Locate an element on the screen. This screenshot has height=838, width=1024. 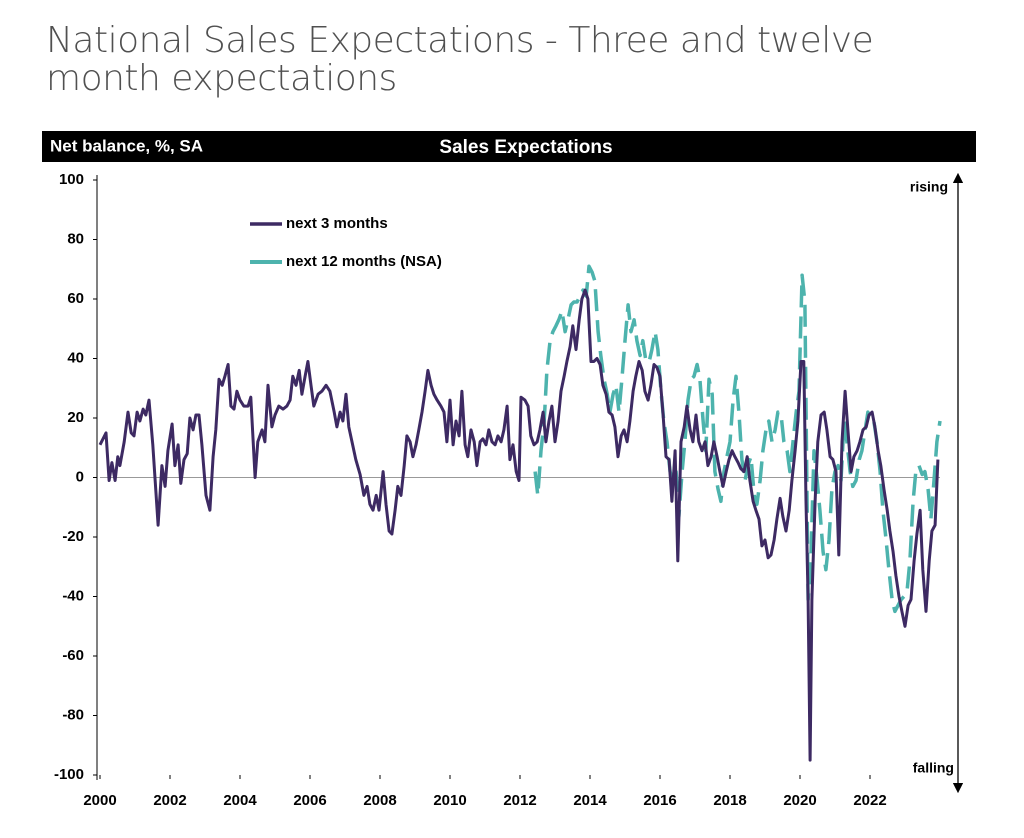
y-tick-label: 0 is located at coordinates (80, 476).